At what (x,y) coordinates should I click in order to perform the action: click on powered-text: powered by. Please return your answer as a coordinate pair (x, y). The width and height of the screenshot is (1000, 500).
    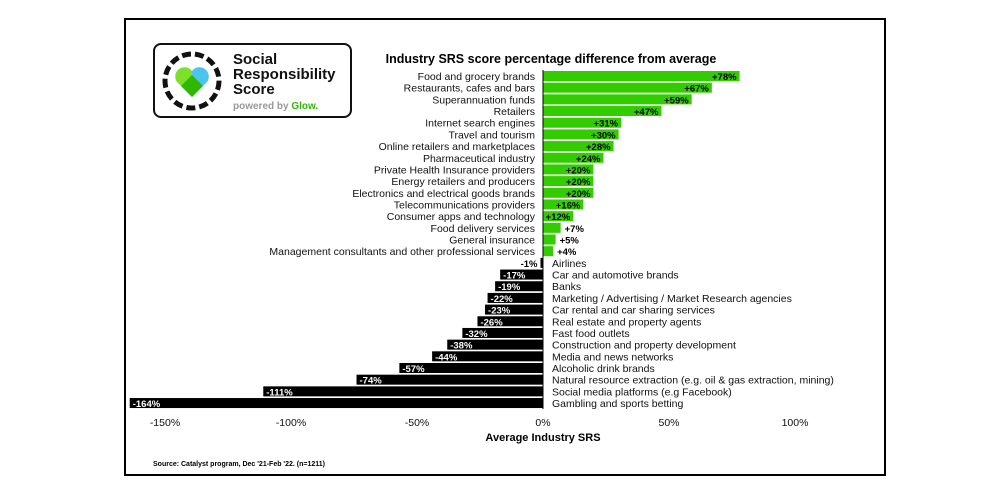
    Looking at the image, I should click on (261, 106).